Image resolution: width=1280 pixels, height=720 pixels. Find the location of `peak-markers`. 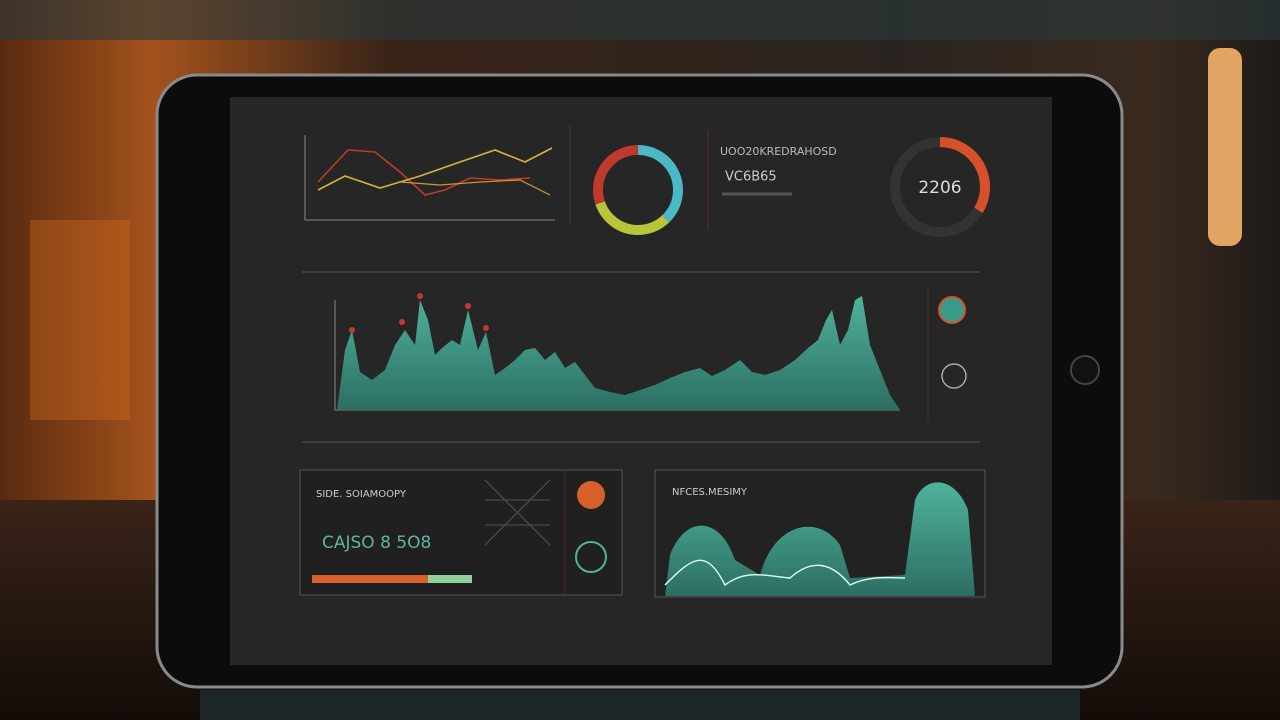

peak-markers is located at coordinates (419, 313).